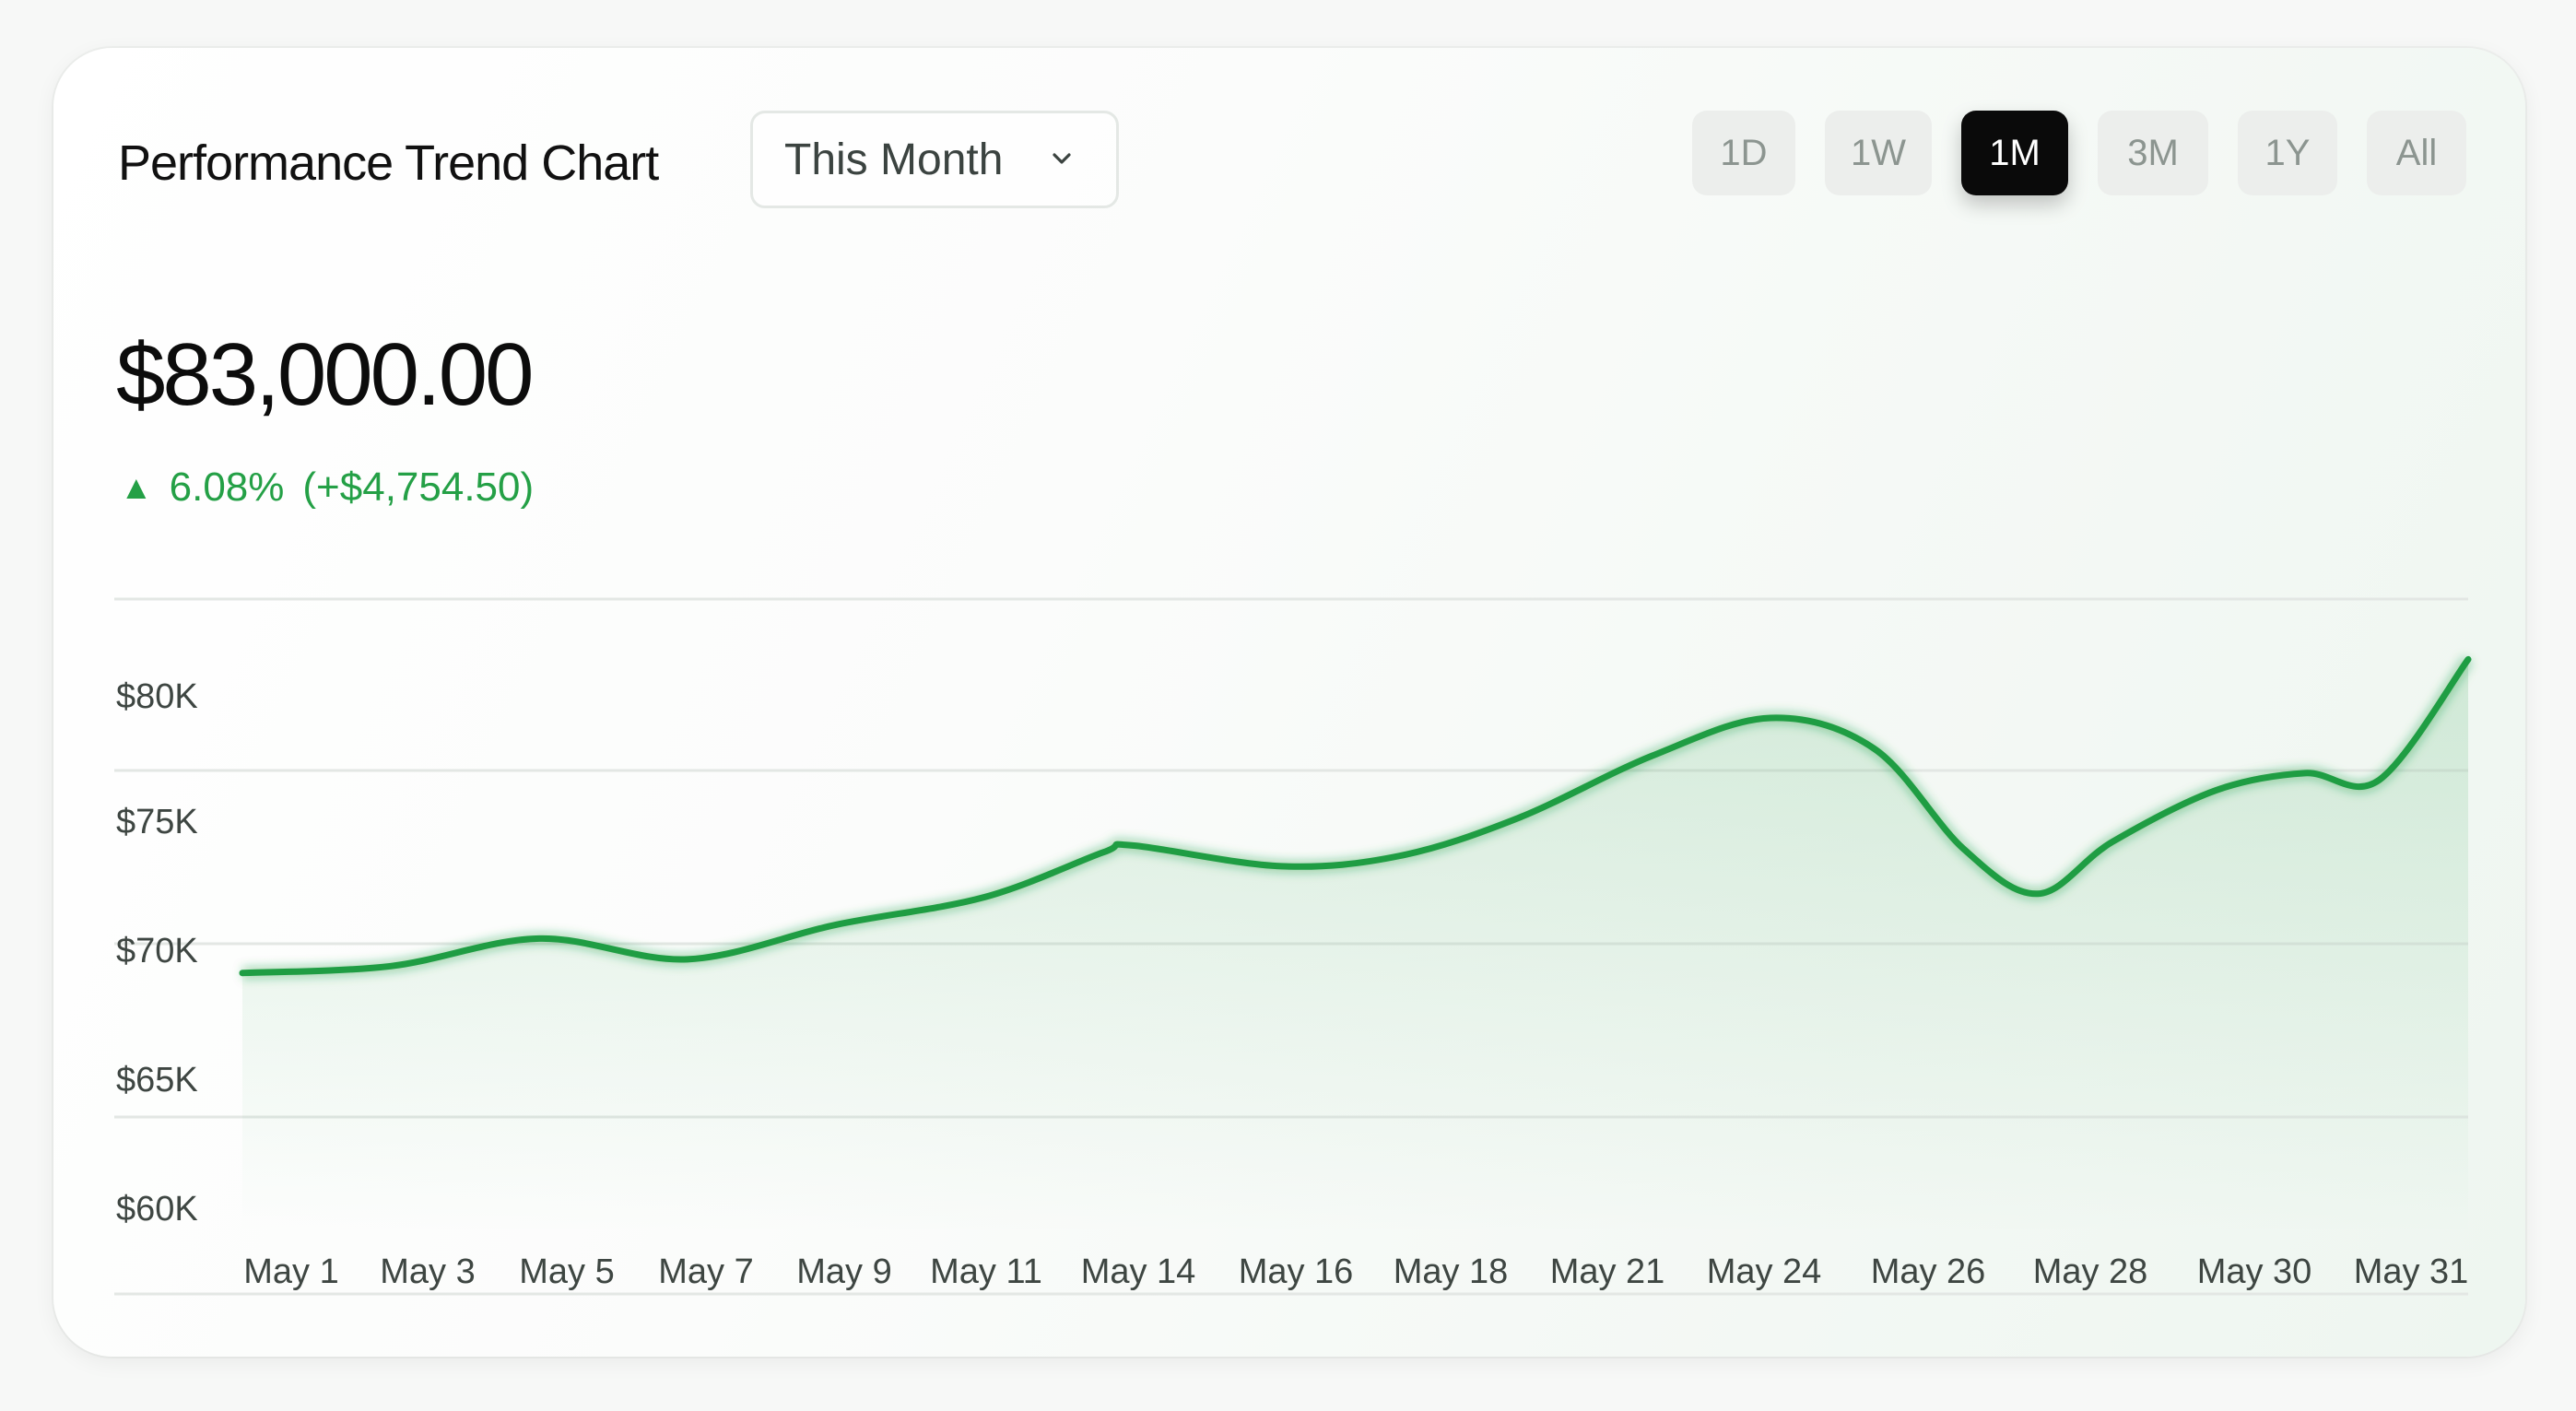  What do you see at coordinates (1451, 1271) in the screenshot?
I see `x-tick-label: May 18` at bounding box center [1451, 1271].